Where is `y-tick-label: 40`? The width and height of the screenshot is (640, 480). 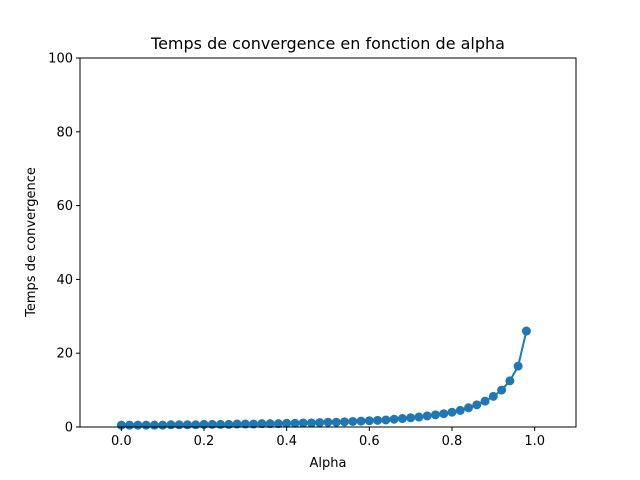
y-tick-label: 40 is located at coordinates (64, 280).